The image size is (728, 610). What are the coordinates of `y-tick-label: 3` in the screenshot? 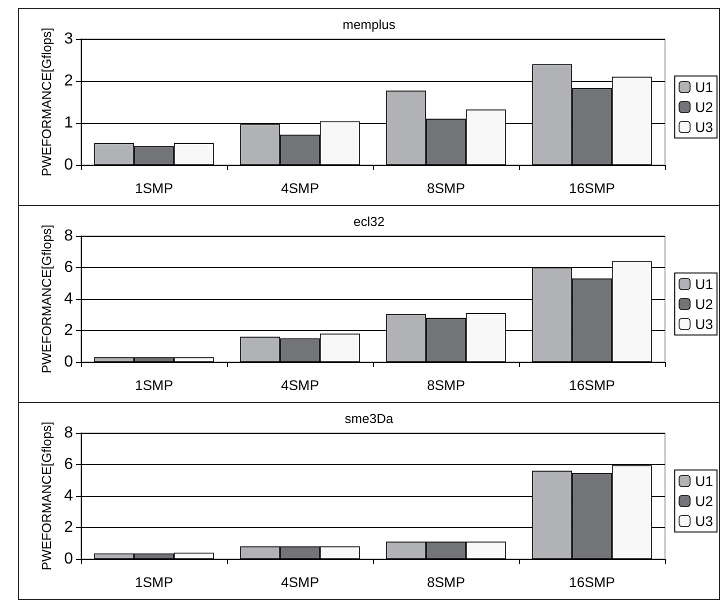 It's located at (69, 39).